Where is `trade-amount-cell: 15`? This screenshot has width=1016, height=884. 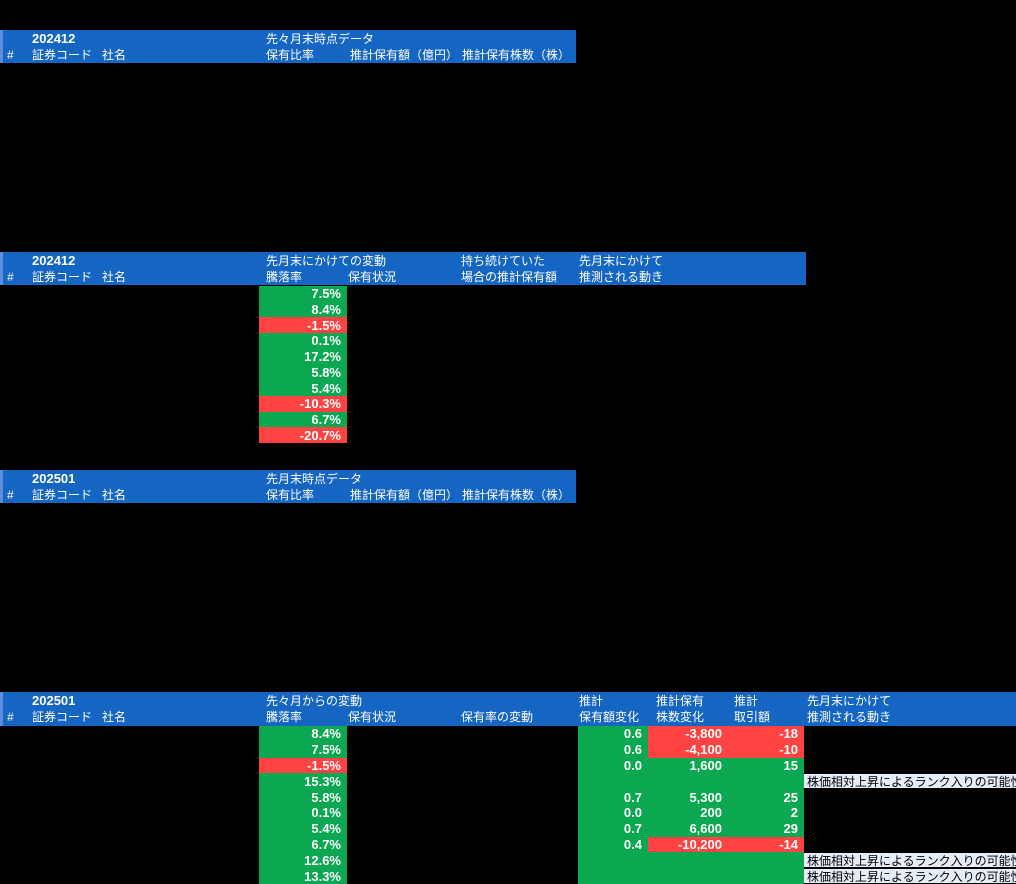
trade-amount-cell: 15 is located at coordinates (766, 765).